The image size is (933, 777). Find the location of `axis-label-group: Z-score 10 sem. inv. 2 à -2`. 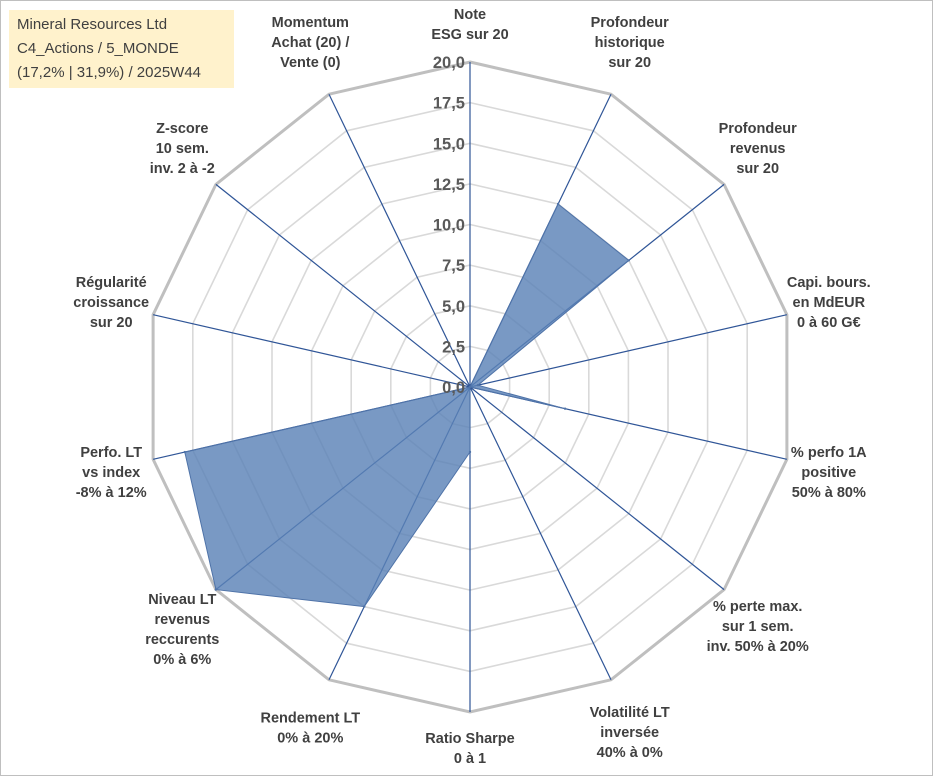

axis-label-group: Z-score 10 sem. inv. 2 à -2 is located at coordinates (182, 149).